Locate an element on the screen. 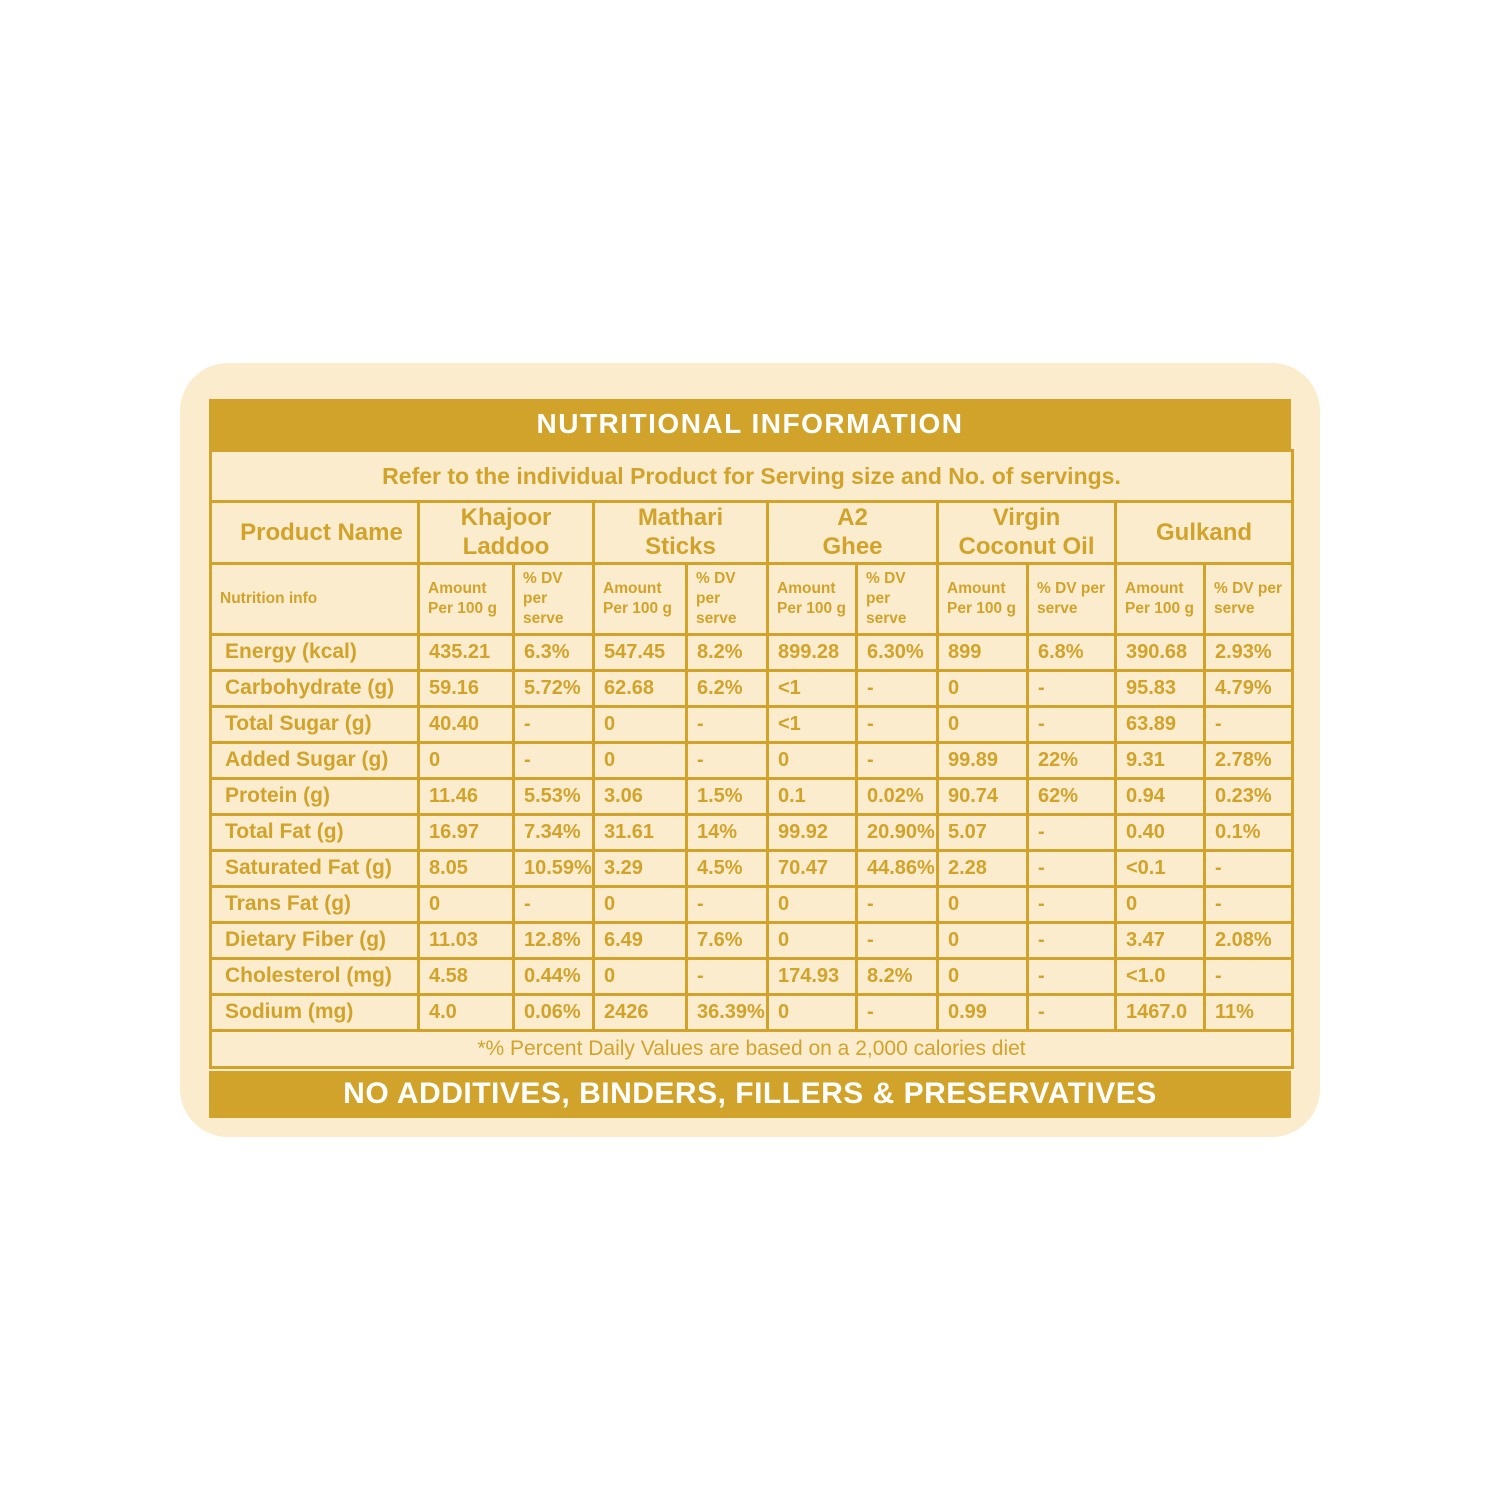  table-cell: 31.61 is located at coordinates (640, 832).